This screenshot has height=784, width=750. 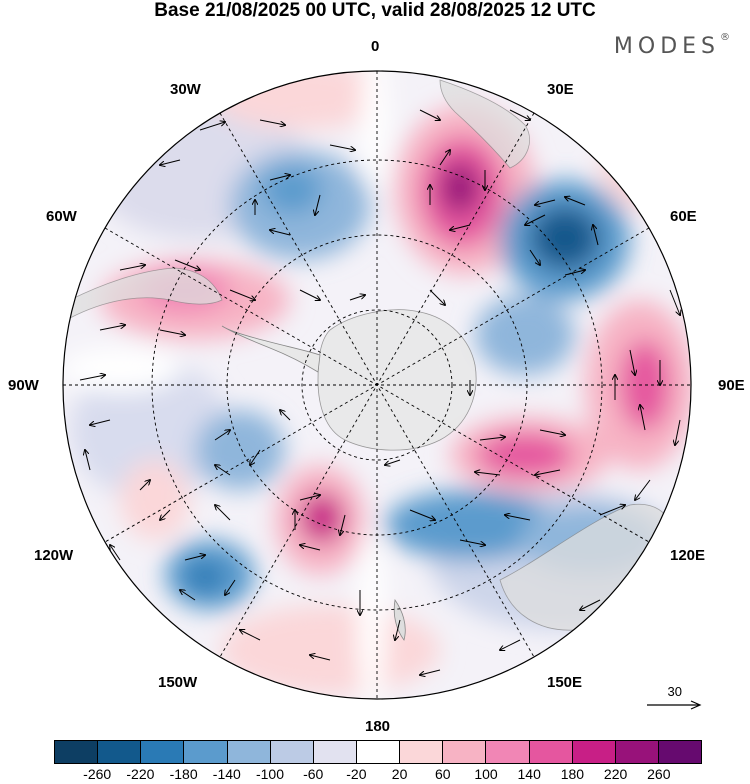 What do you see at coordinates (674, 691) in the screenshot?
I see `reference-vector-label: 30` at bounding box center [674, 691].